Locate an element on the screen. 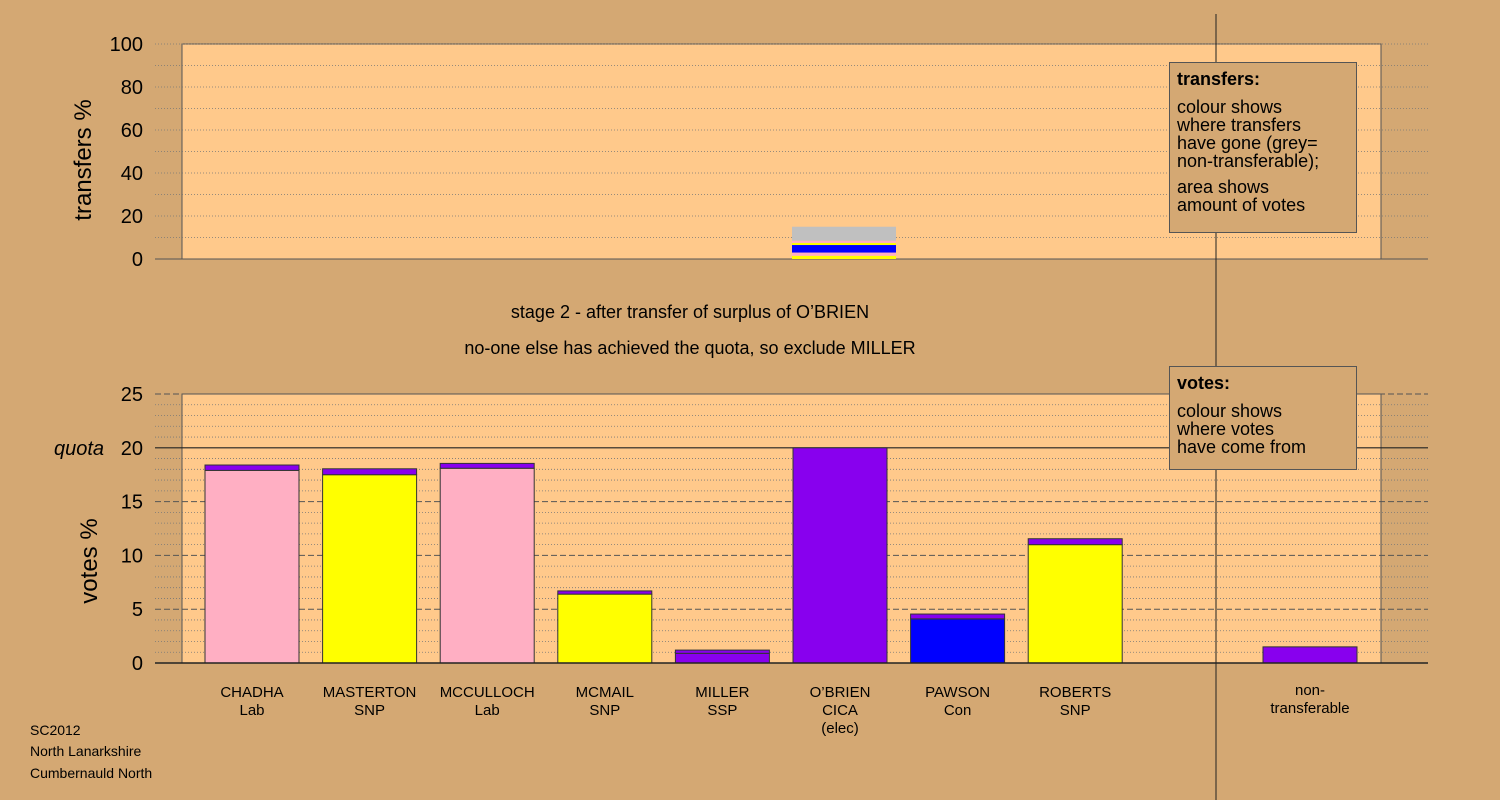 Image resolution: width=1500 pixels, height=800 pixels. bar-obrien-original is located at coordinates (840, 555).